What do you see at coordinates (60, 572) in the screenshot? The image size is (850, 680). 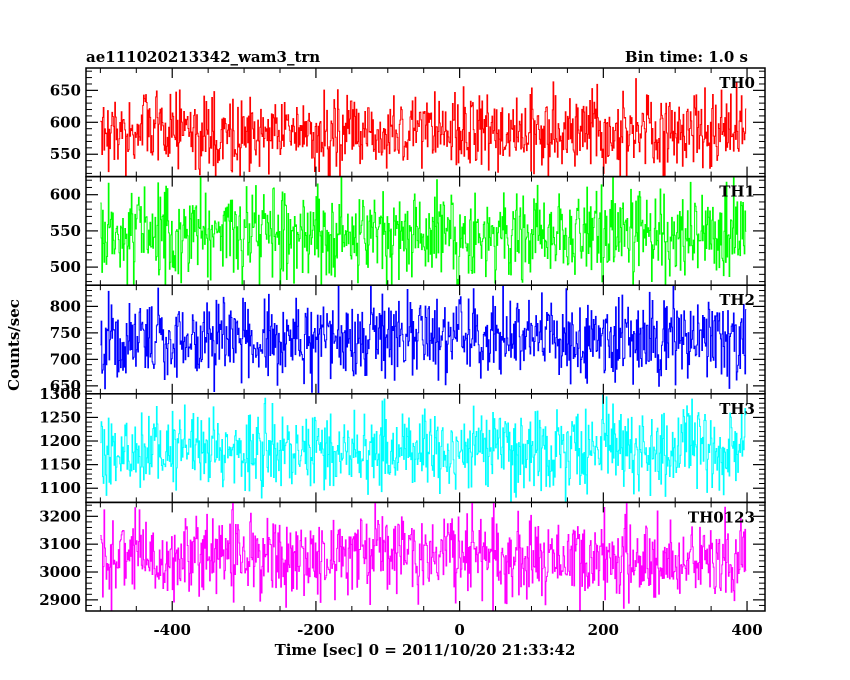 I see `y-tick-label: 3000` at bounding box center [60, 572].